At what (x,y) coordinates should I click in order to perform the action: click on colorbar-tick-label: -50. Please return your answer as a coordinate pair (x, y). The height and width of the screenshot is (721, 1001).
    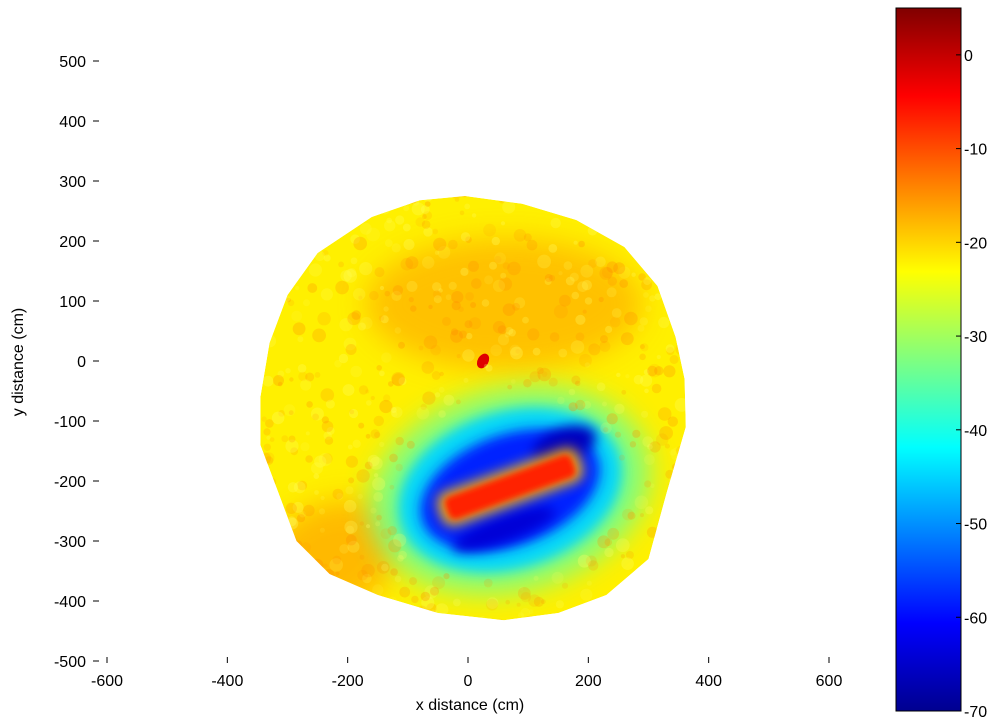
    Looking at the image, I should click on (975, 525).